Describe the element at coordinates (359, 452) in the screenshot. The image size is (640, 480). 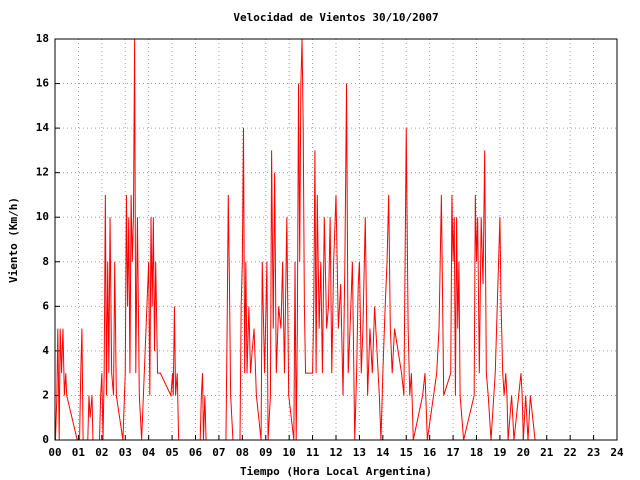
I see `x-tick-label: 13` at that location.